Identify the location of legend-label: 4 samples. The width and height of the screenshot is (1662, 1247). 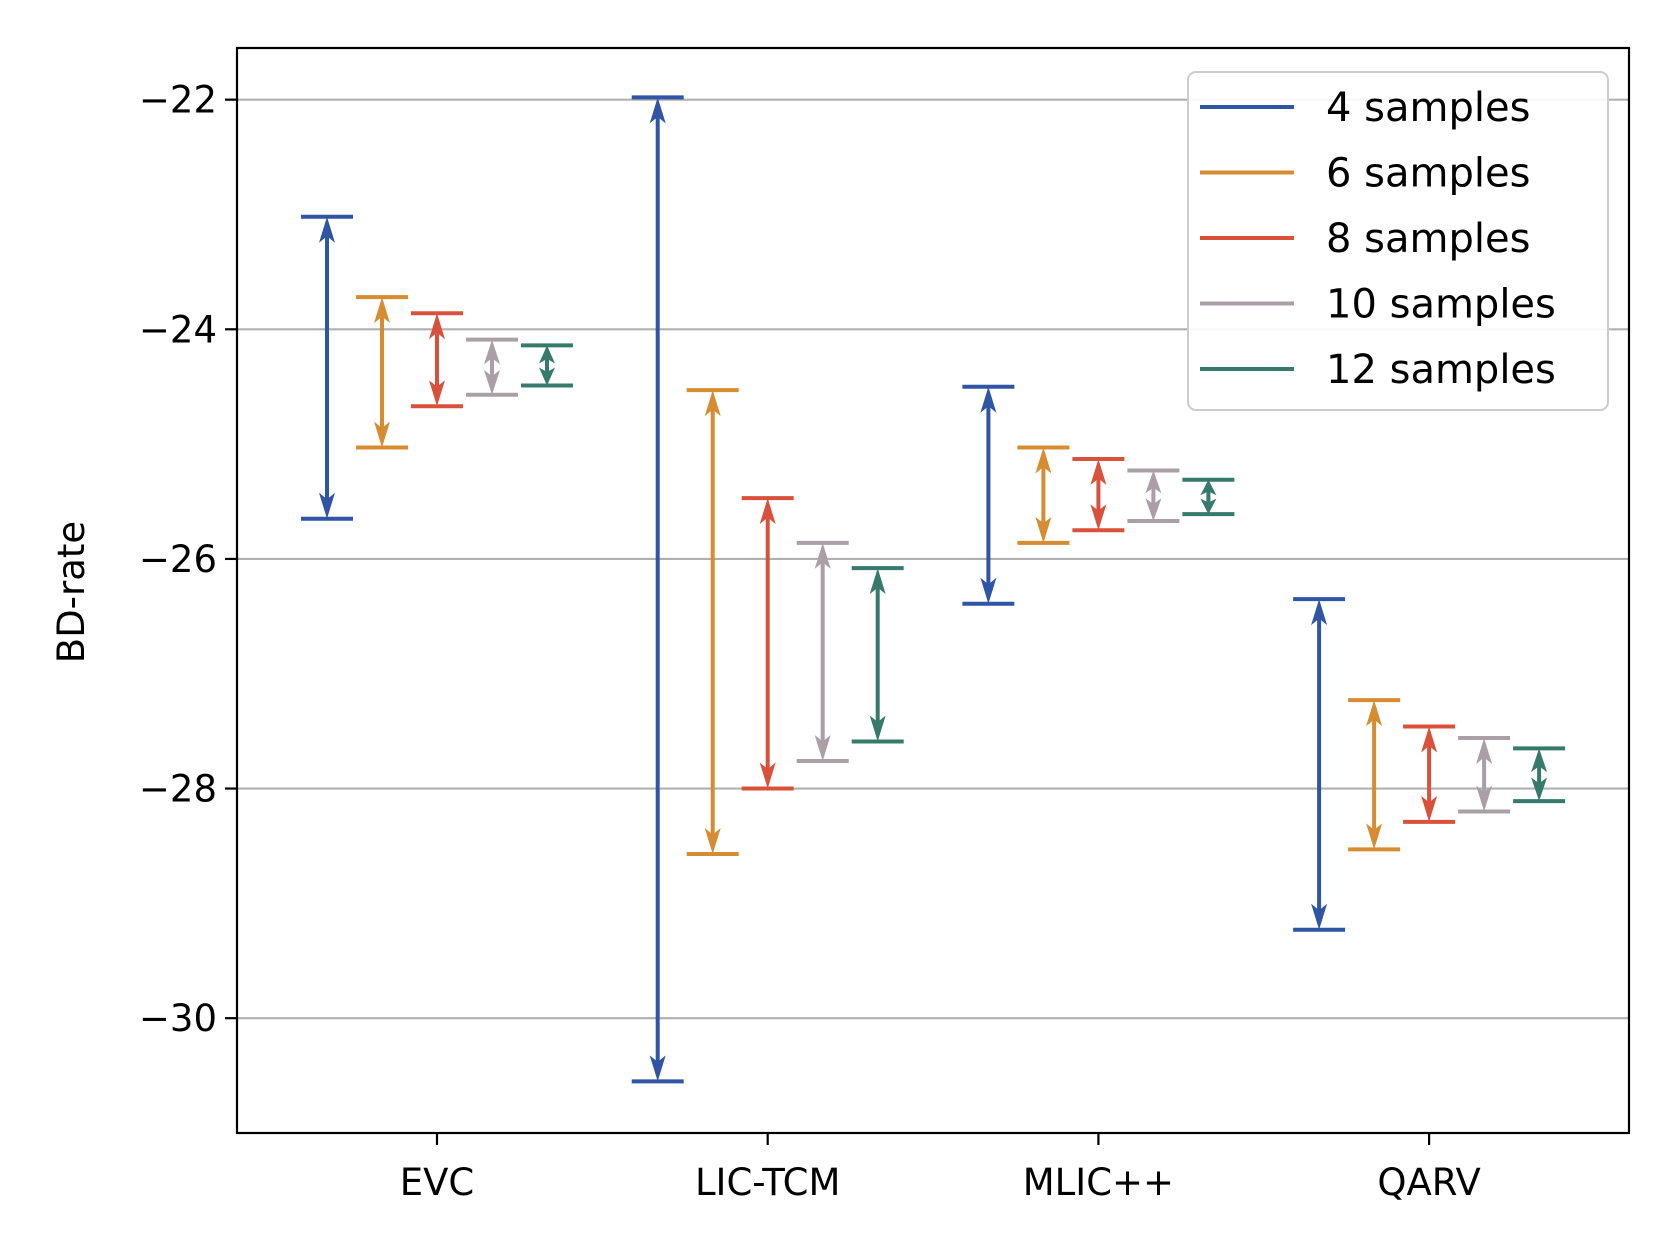
(1428, 108).